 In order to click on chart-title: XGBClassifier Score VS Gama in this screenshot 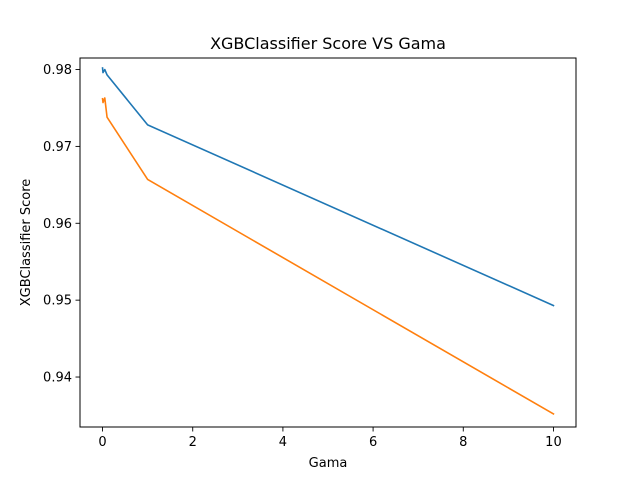, I will do `click(328, 43)`.